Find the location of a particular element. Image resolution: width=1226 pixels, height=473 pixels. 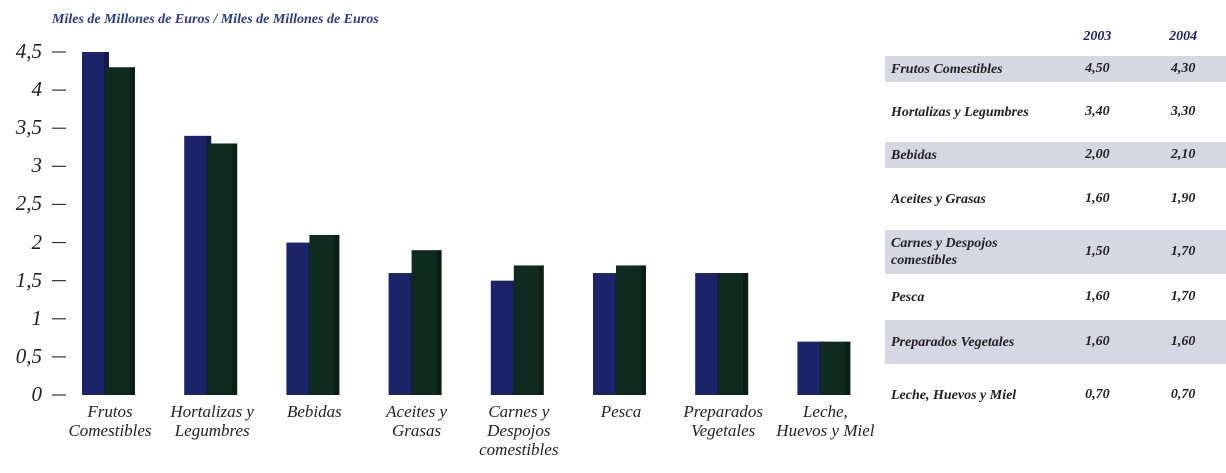

y-tick-label: 4,5 is located at coordinates (28, 51).